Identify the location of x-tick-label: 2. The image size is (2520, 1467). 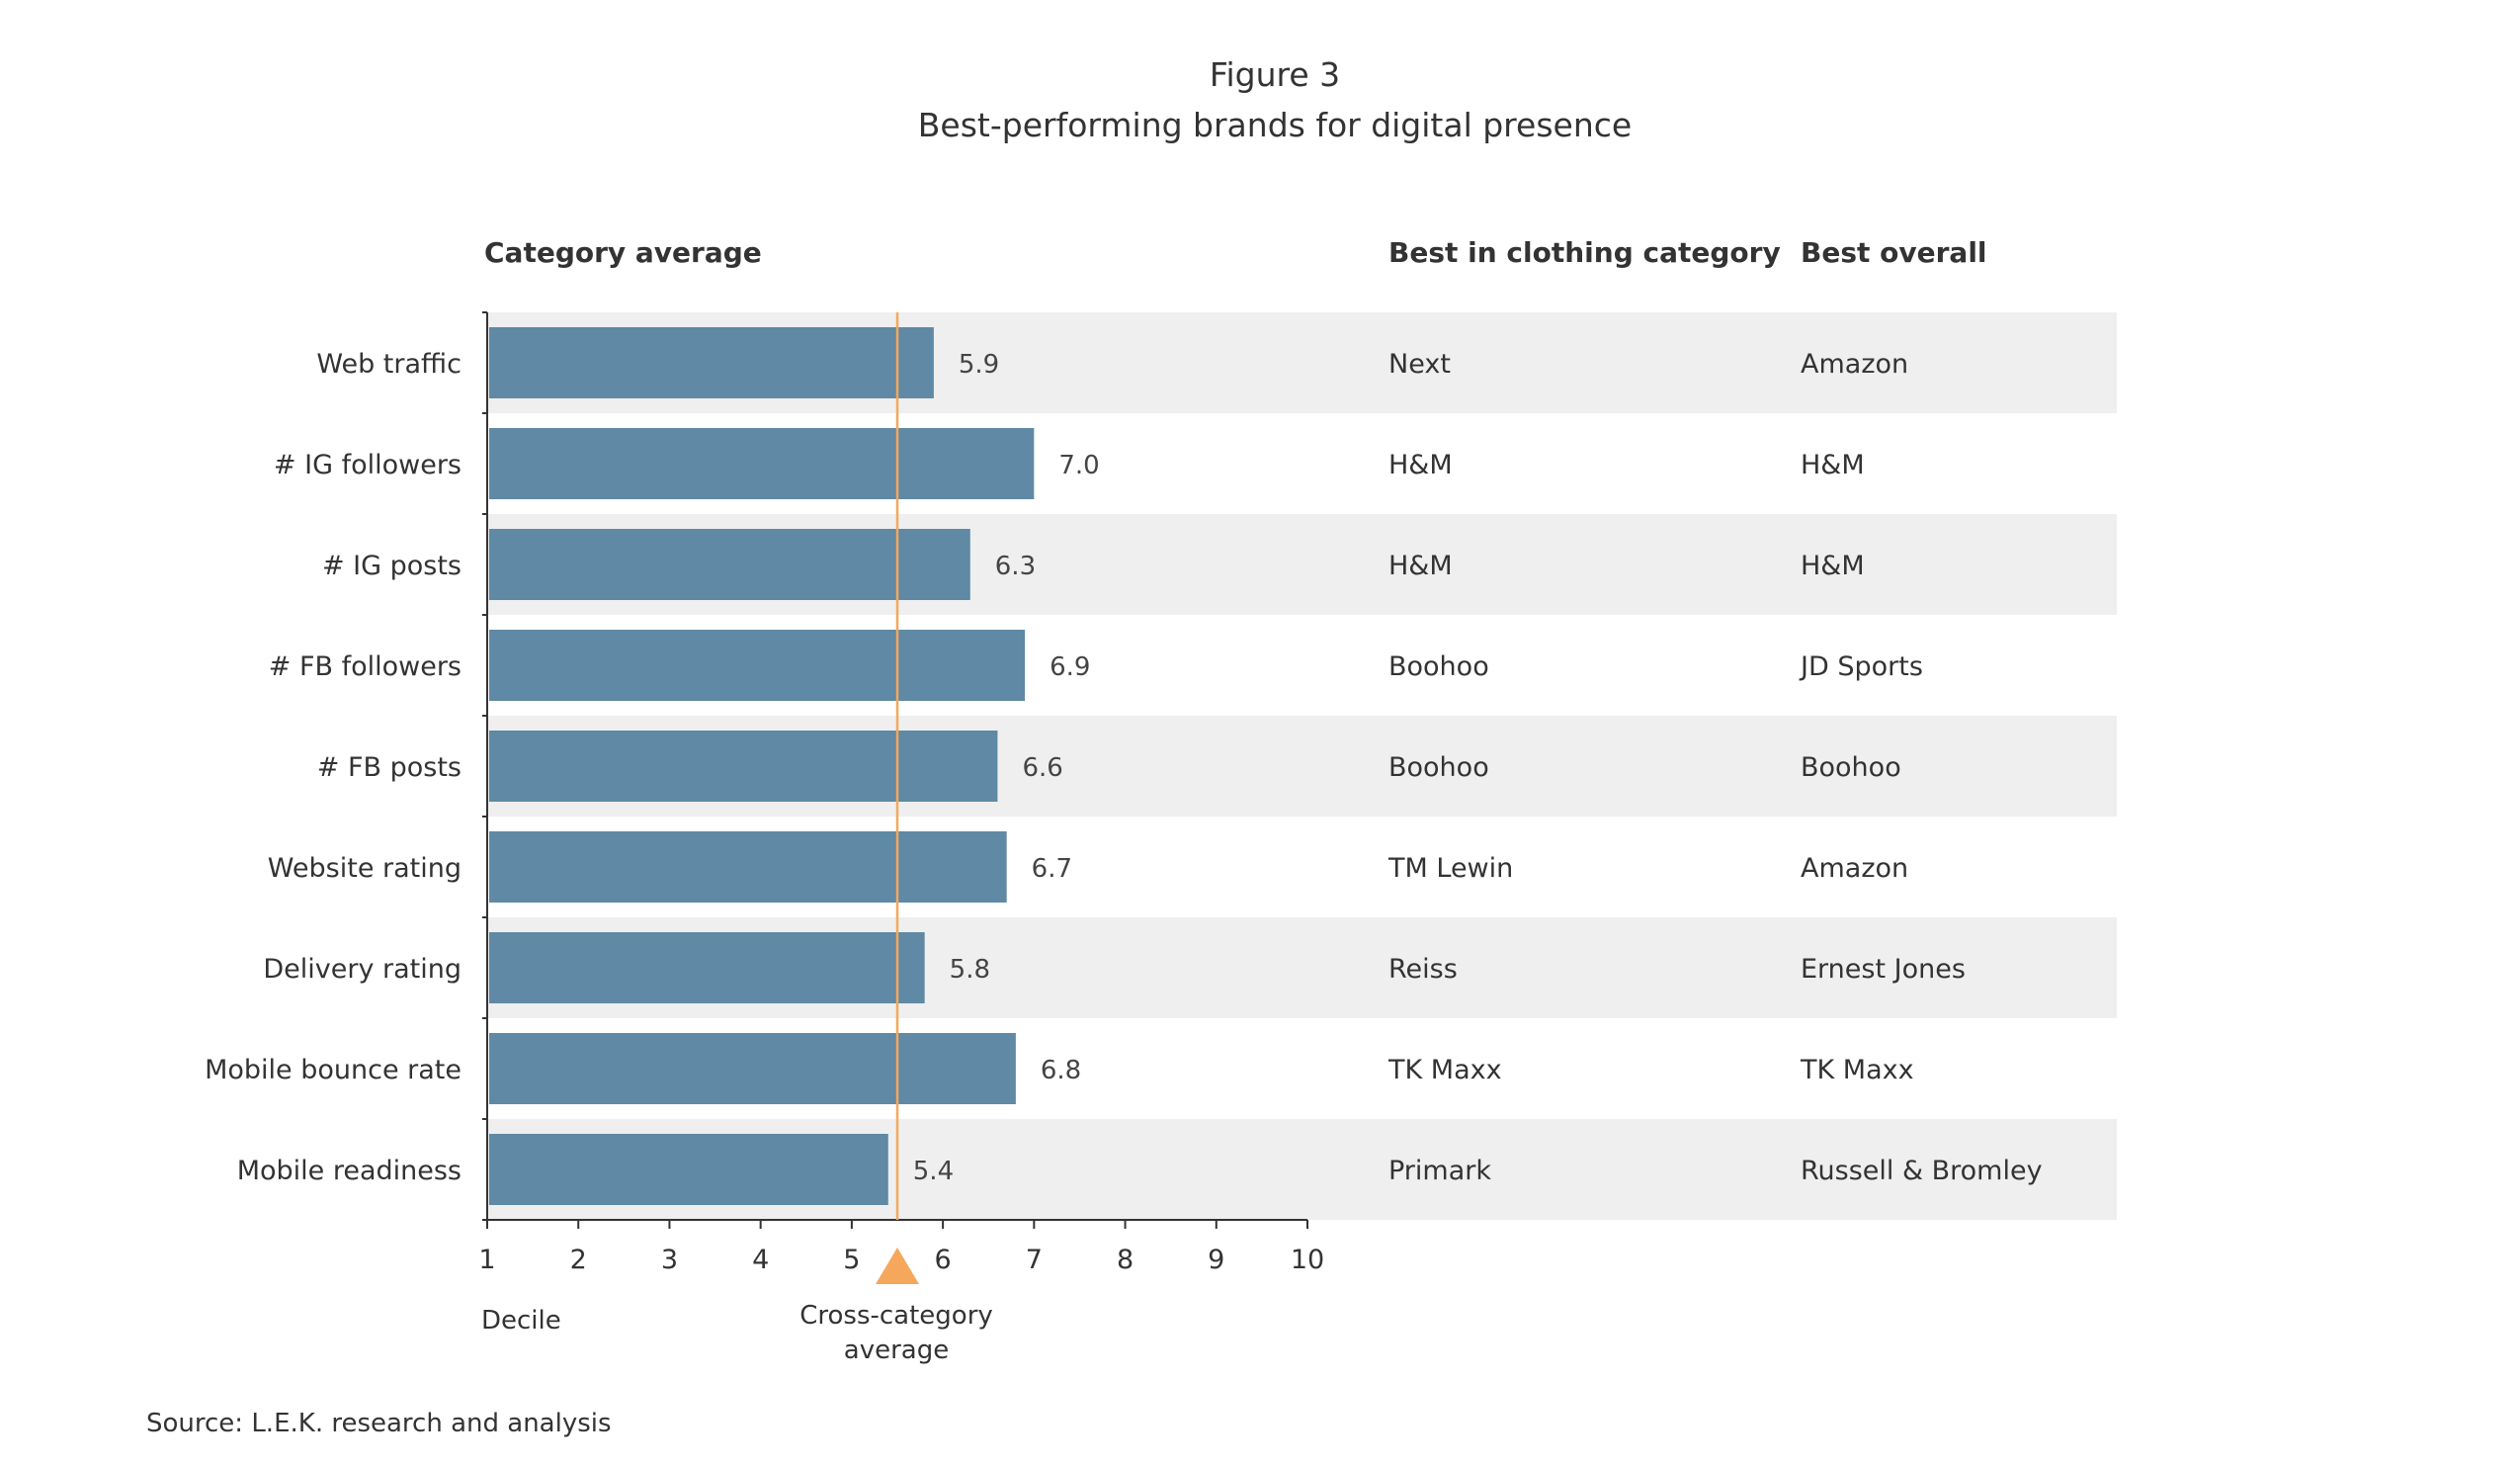
(578, 1260).